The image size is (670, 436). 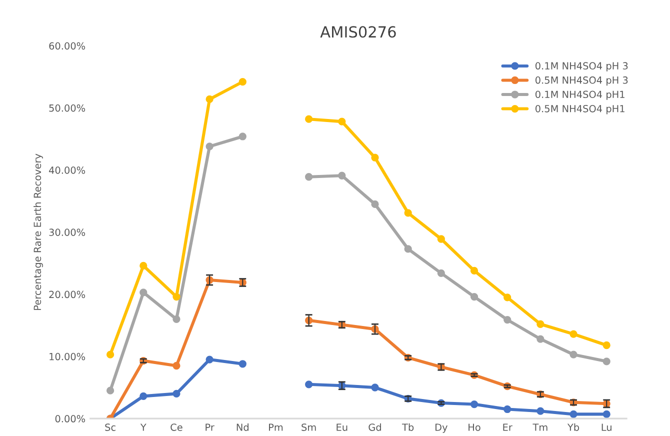 What do you see at coordinates (38, 232) in the screenshot?
I see `y-axis-title: Percentage Rare Earth Recovery` at bounding box center [38, 232].